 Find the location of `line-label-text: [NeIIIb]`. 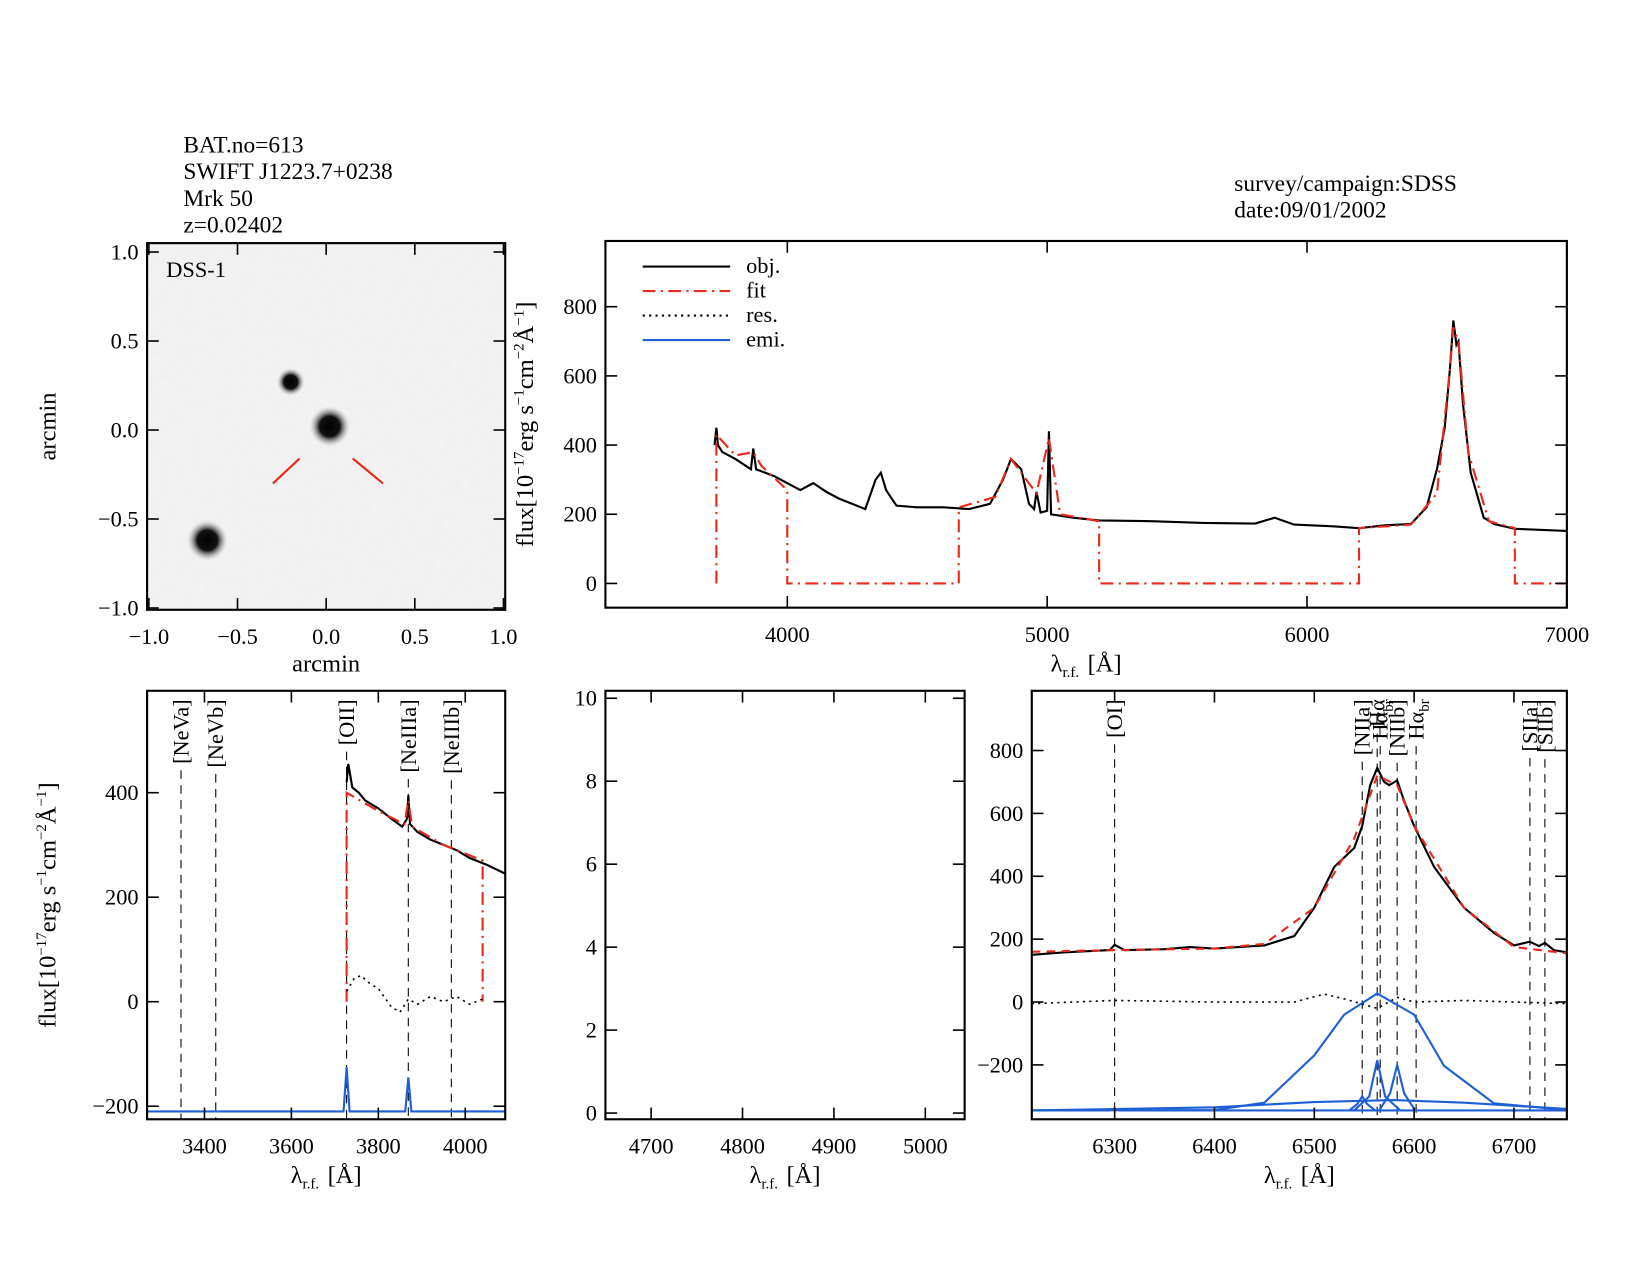

line-label-text: [NeIIIb] is located at coordinates (451, 736).